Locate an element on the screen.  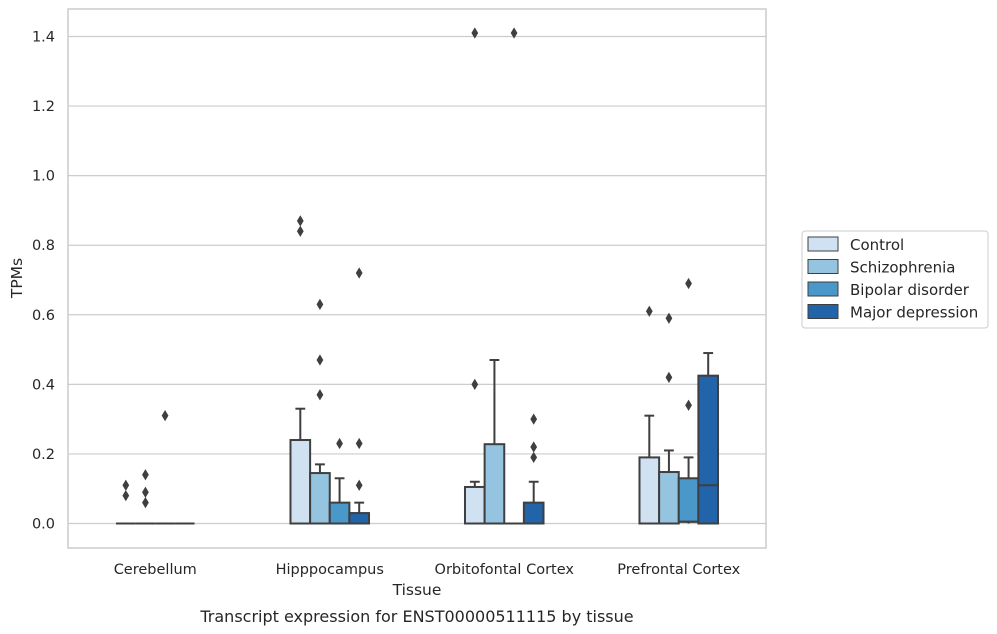
y-tick-label: 0.8 is located at coordinates (43, 246).